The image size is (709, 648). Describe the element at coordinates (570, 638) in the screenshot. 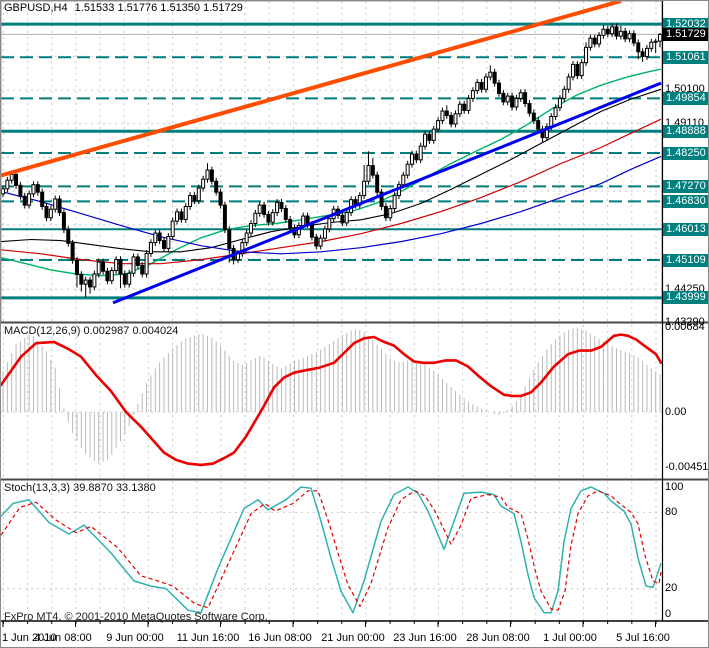

I see `time-axis-label: 1 Jul 00:00` at that location.